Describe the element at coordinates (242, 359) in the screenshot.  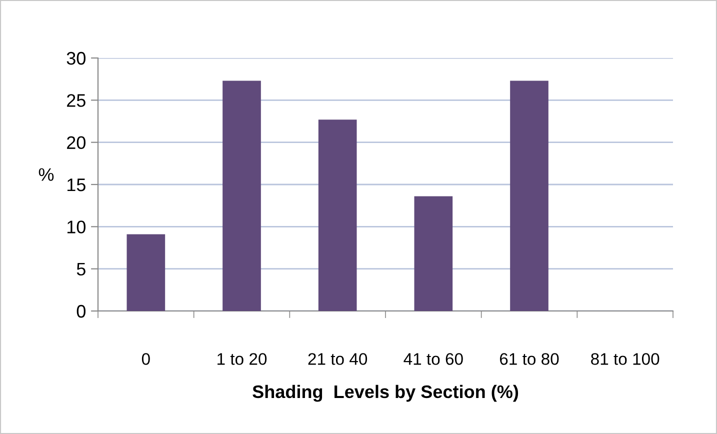
I see `x-tick-label: 1 to 20` at that location.